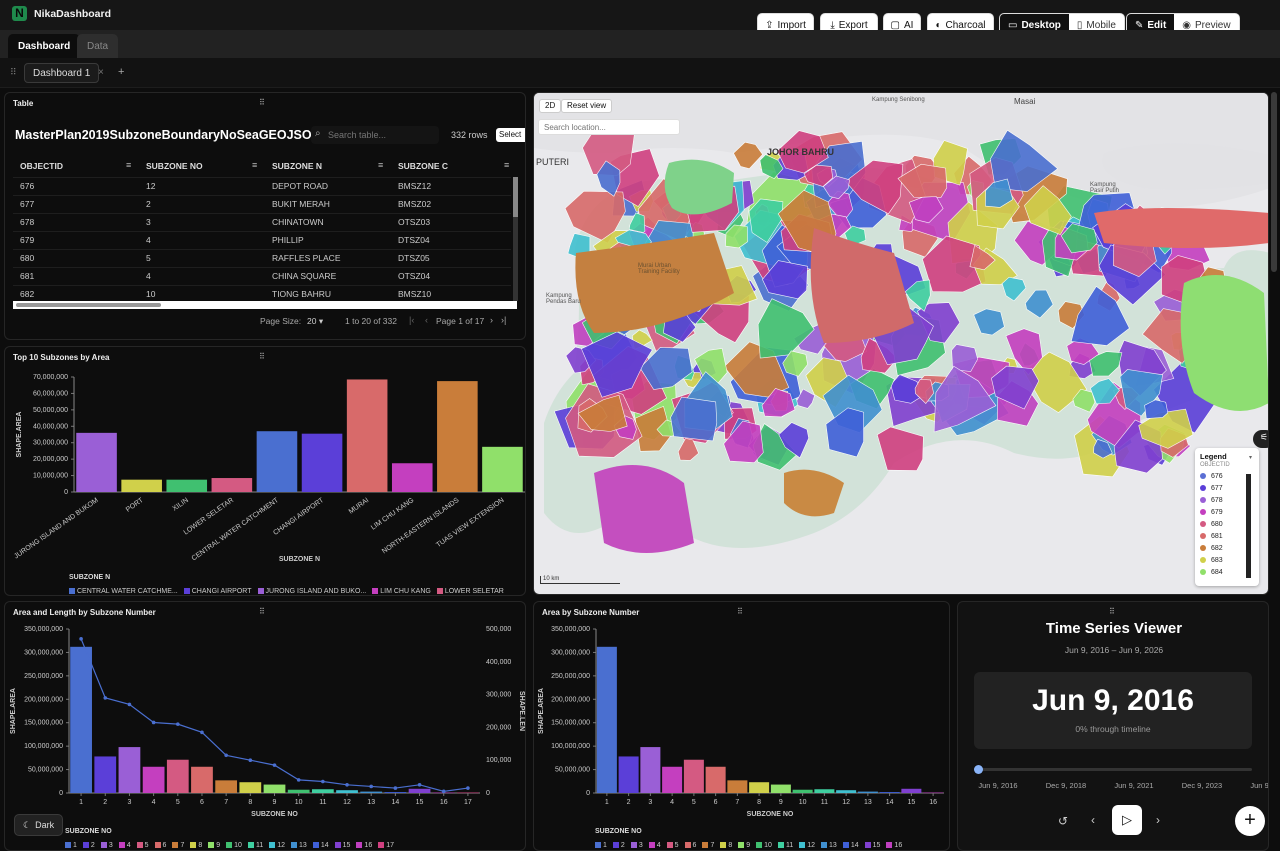  I want to click on column-header: SUBZONE NO, so click(174, 166).